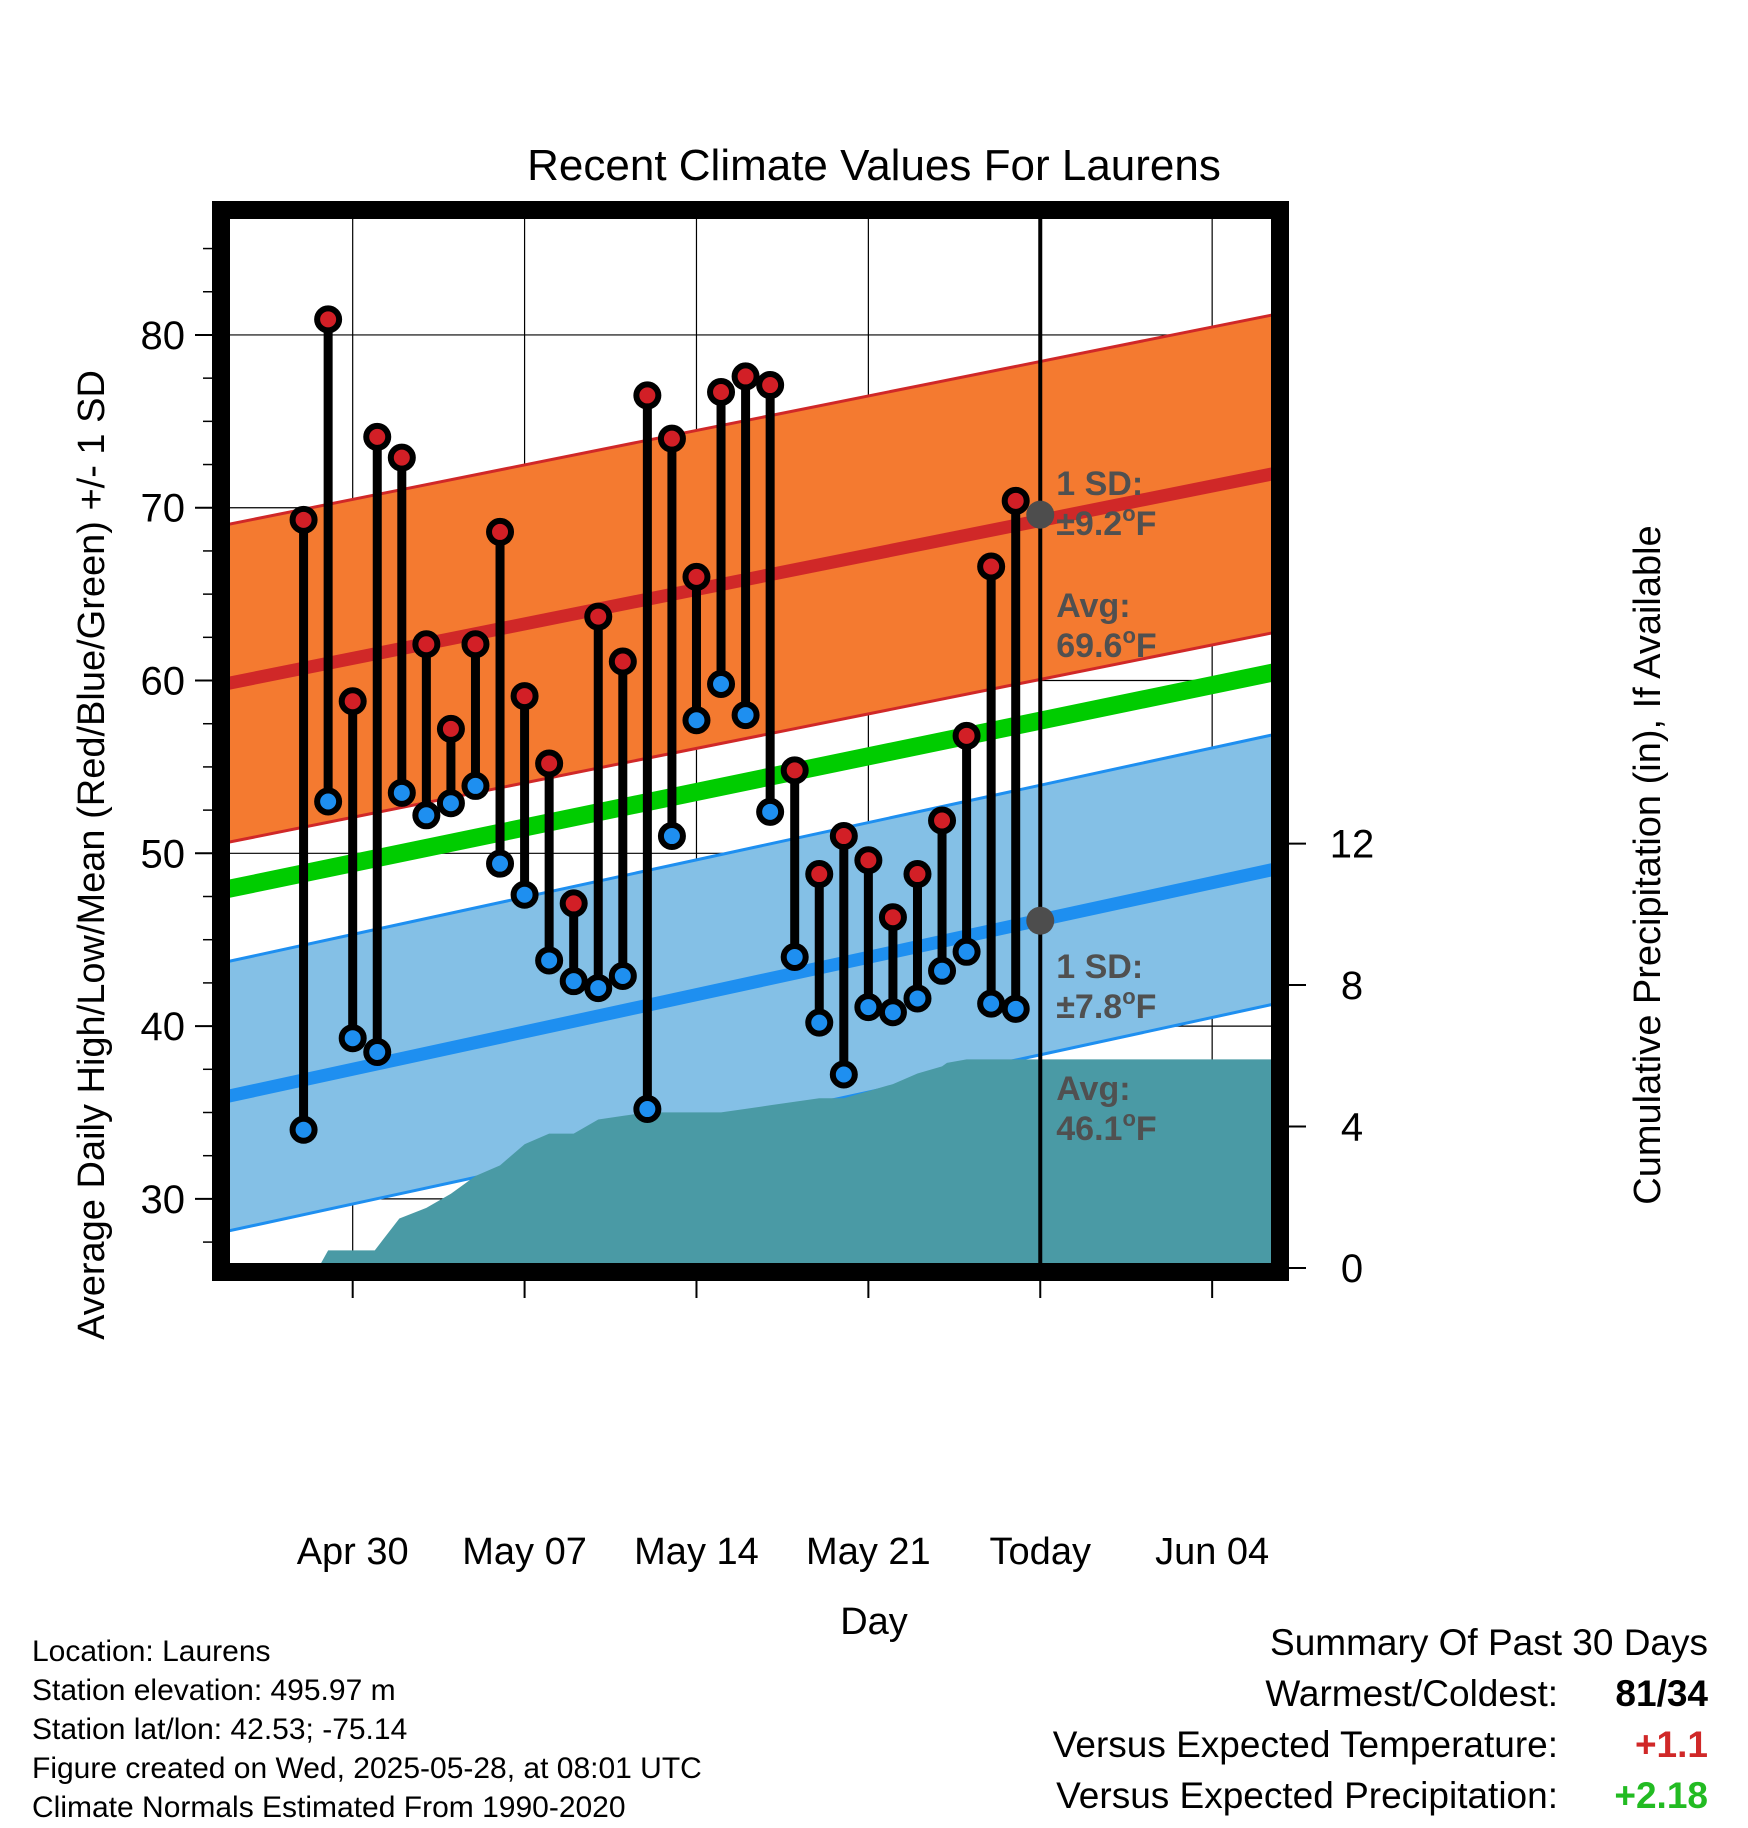 The image size is (1748, 1828). What do you see at coordinates (1411, 1693) in the screenshot?
I see `warm-cold-label: Warmest/Coldest:` at bounding box center [1411, 1693].